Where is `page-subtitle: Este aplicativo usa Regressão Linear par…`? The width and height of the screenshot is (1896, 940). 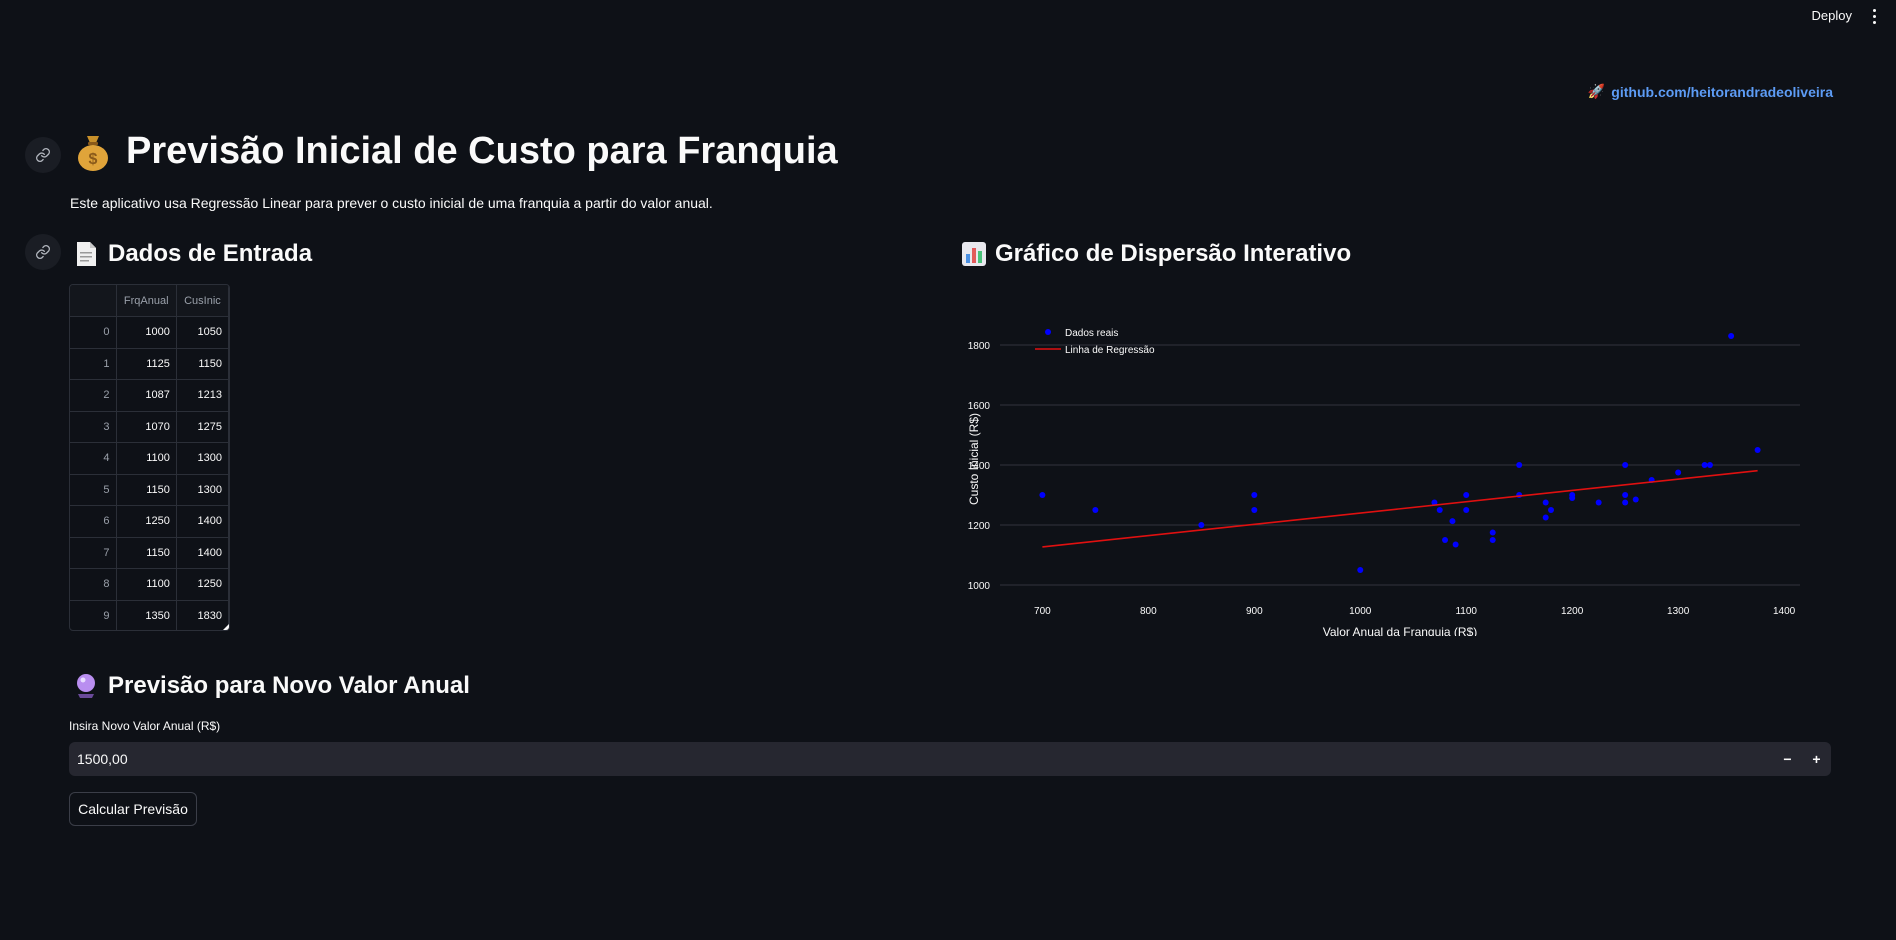
page-subtitle: Este aplicativo usa Regressão Linear par… is located at coordinates (391, 203).